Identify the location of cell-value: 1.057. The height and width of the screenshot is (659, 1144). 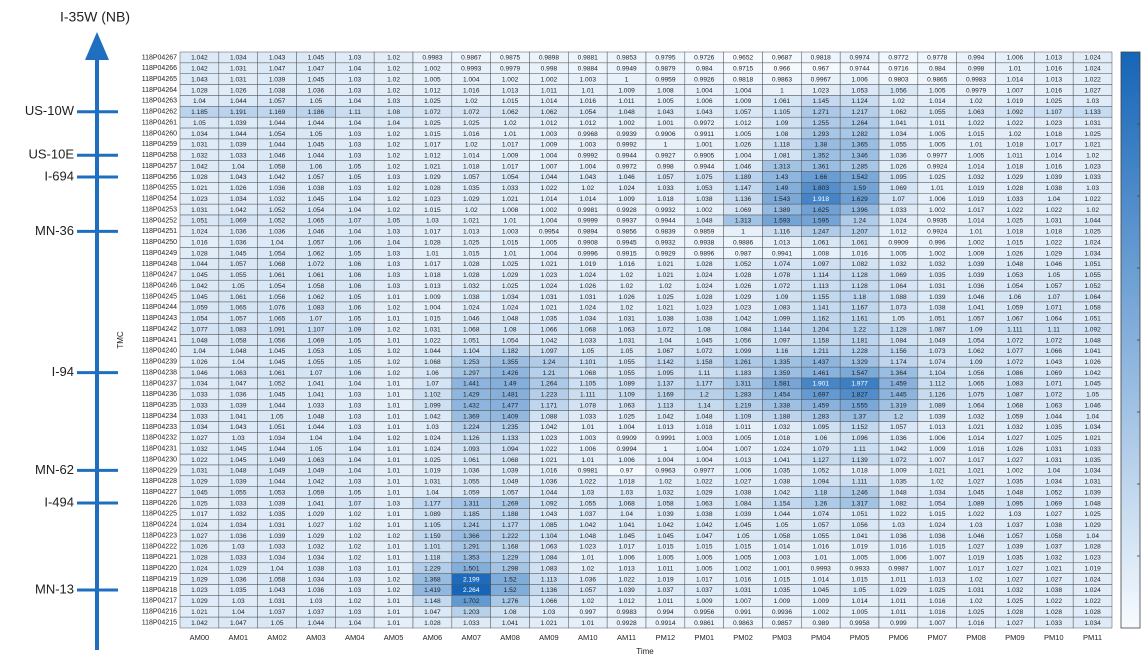
(238, 319).